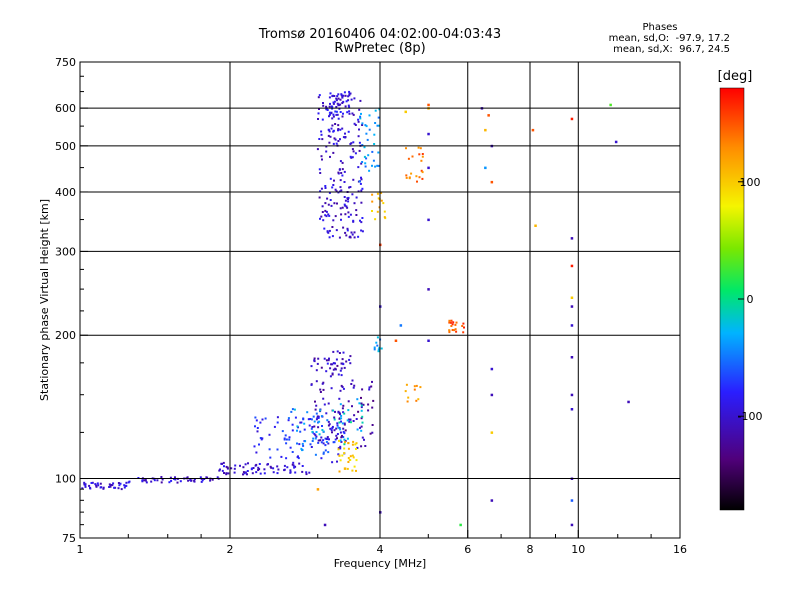  Describe the element at coordinates (578, 549) in the screenshot. I see `x-tick-label: 10` at that location.